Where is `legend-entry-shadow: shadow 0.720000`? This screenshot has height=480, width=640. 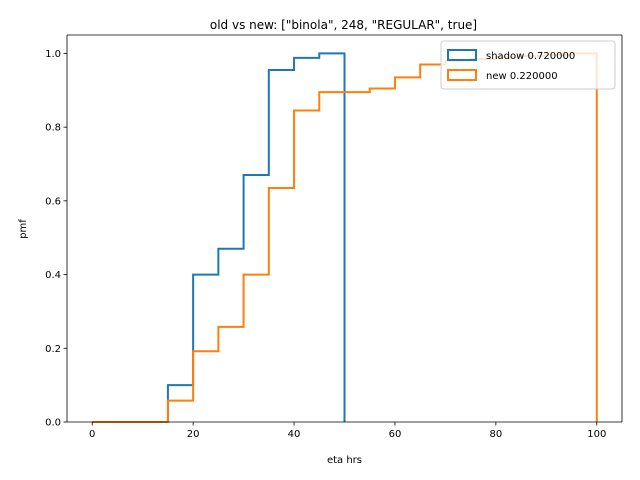 legend-entry-shadow: shadow 0.720000 is located at coordinates (511, 55).